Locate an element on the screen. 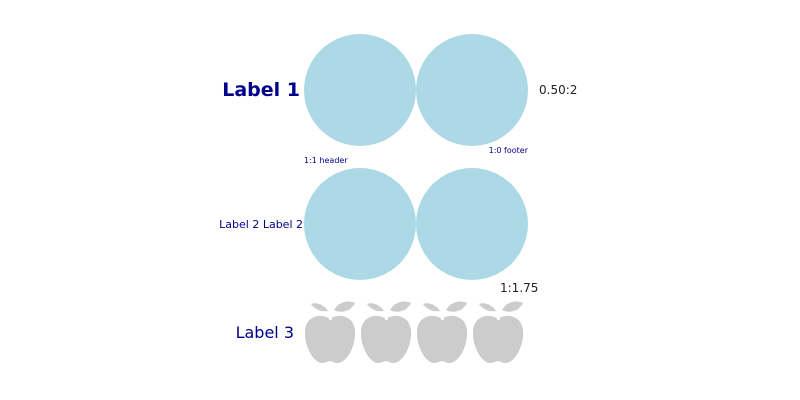  row-1-label: Label 1 is located at coordinates (261, 90).